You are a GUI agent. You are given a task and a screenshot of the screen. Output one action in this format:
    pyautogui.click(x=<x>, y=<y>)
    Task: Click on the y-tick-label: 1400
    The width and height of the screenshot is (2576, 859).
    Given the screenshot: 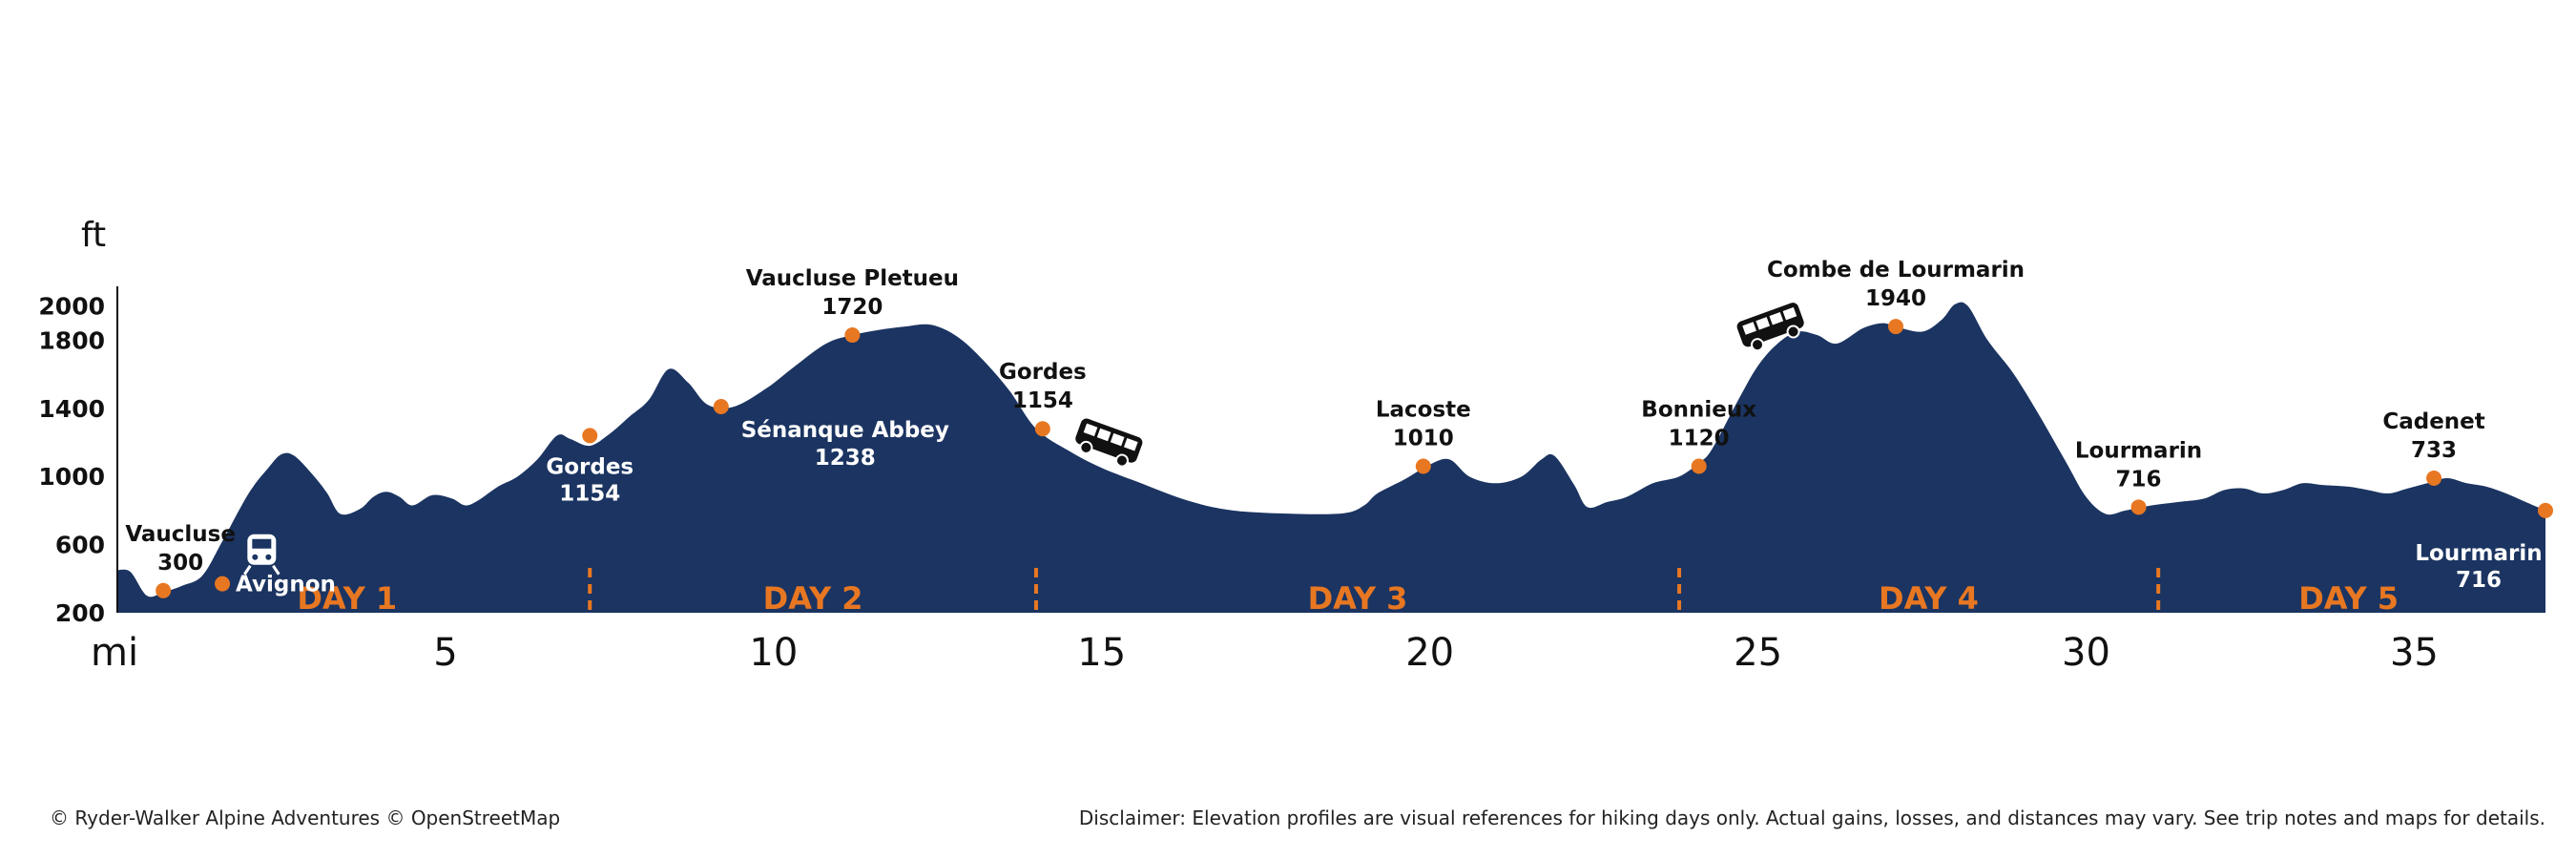 What is the action you would take?
    pyautogui.click(x=71, y=409)
    